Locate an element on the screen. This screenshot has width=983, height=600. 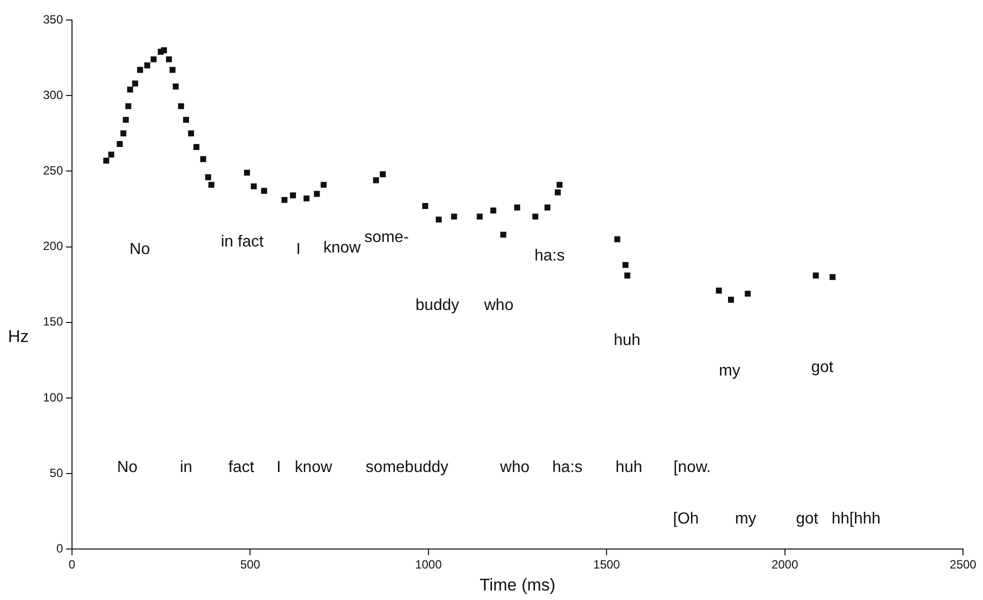
x-axis-title: Time (ms) is located at coordinates (518, 584).